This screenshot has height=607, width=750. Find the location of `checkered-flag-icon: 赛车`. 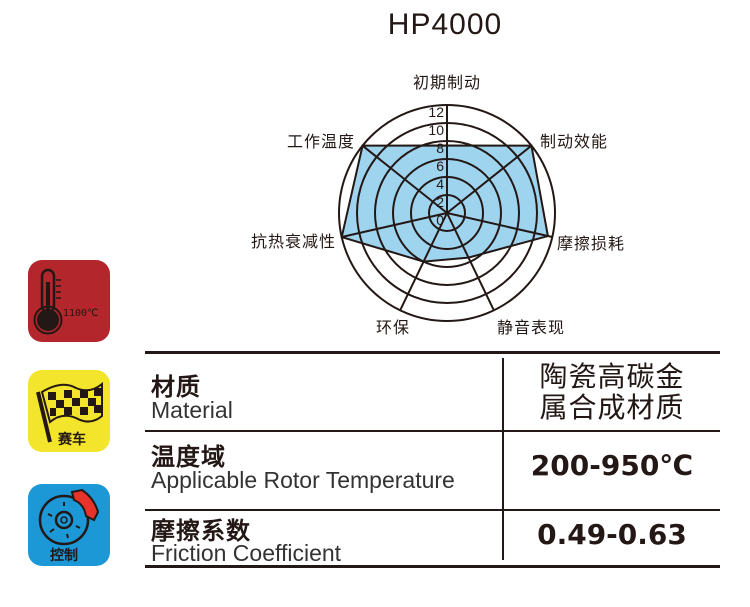

checkered-flag-icon: 赛车 is located at coordinates (69, 414).